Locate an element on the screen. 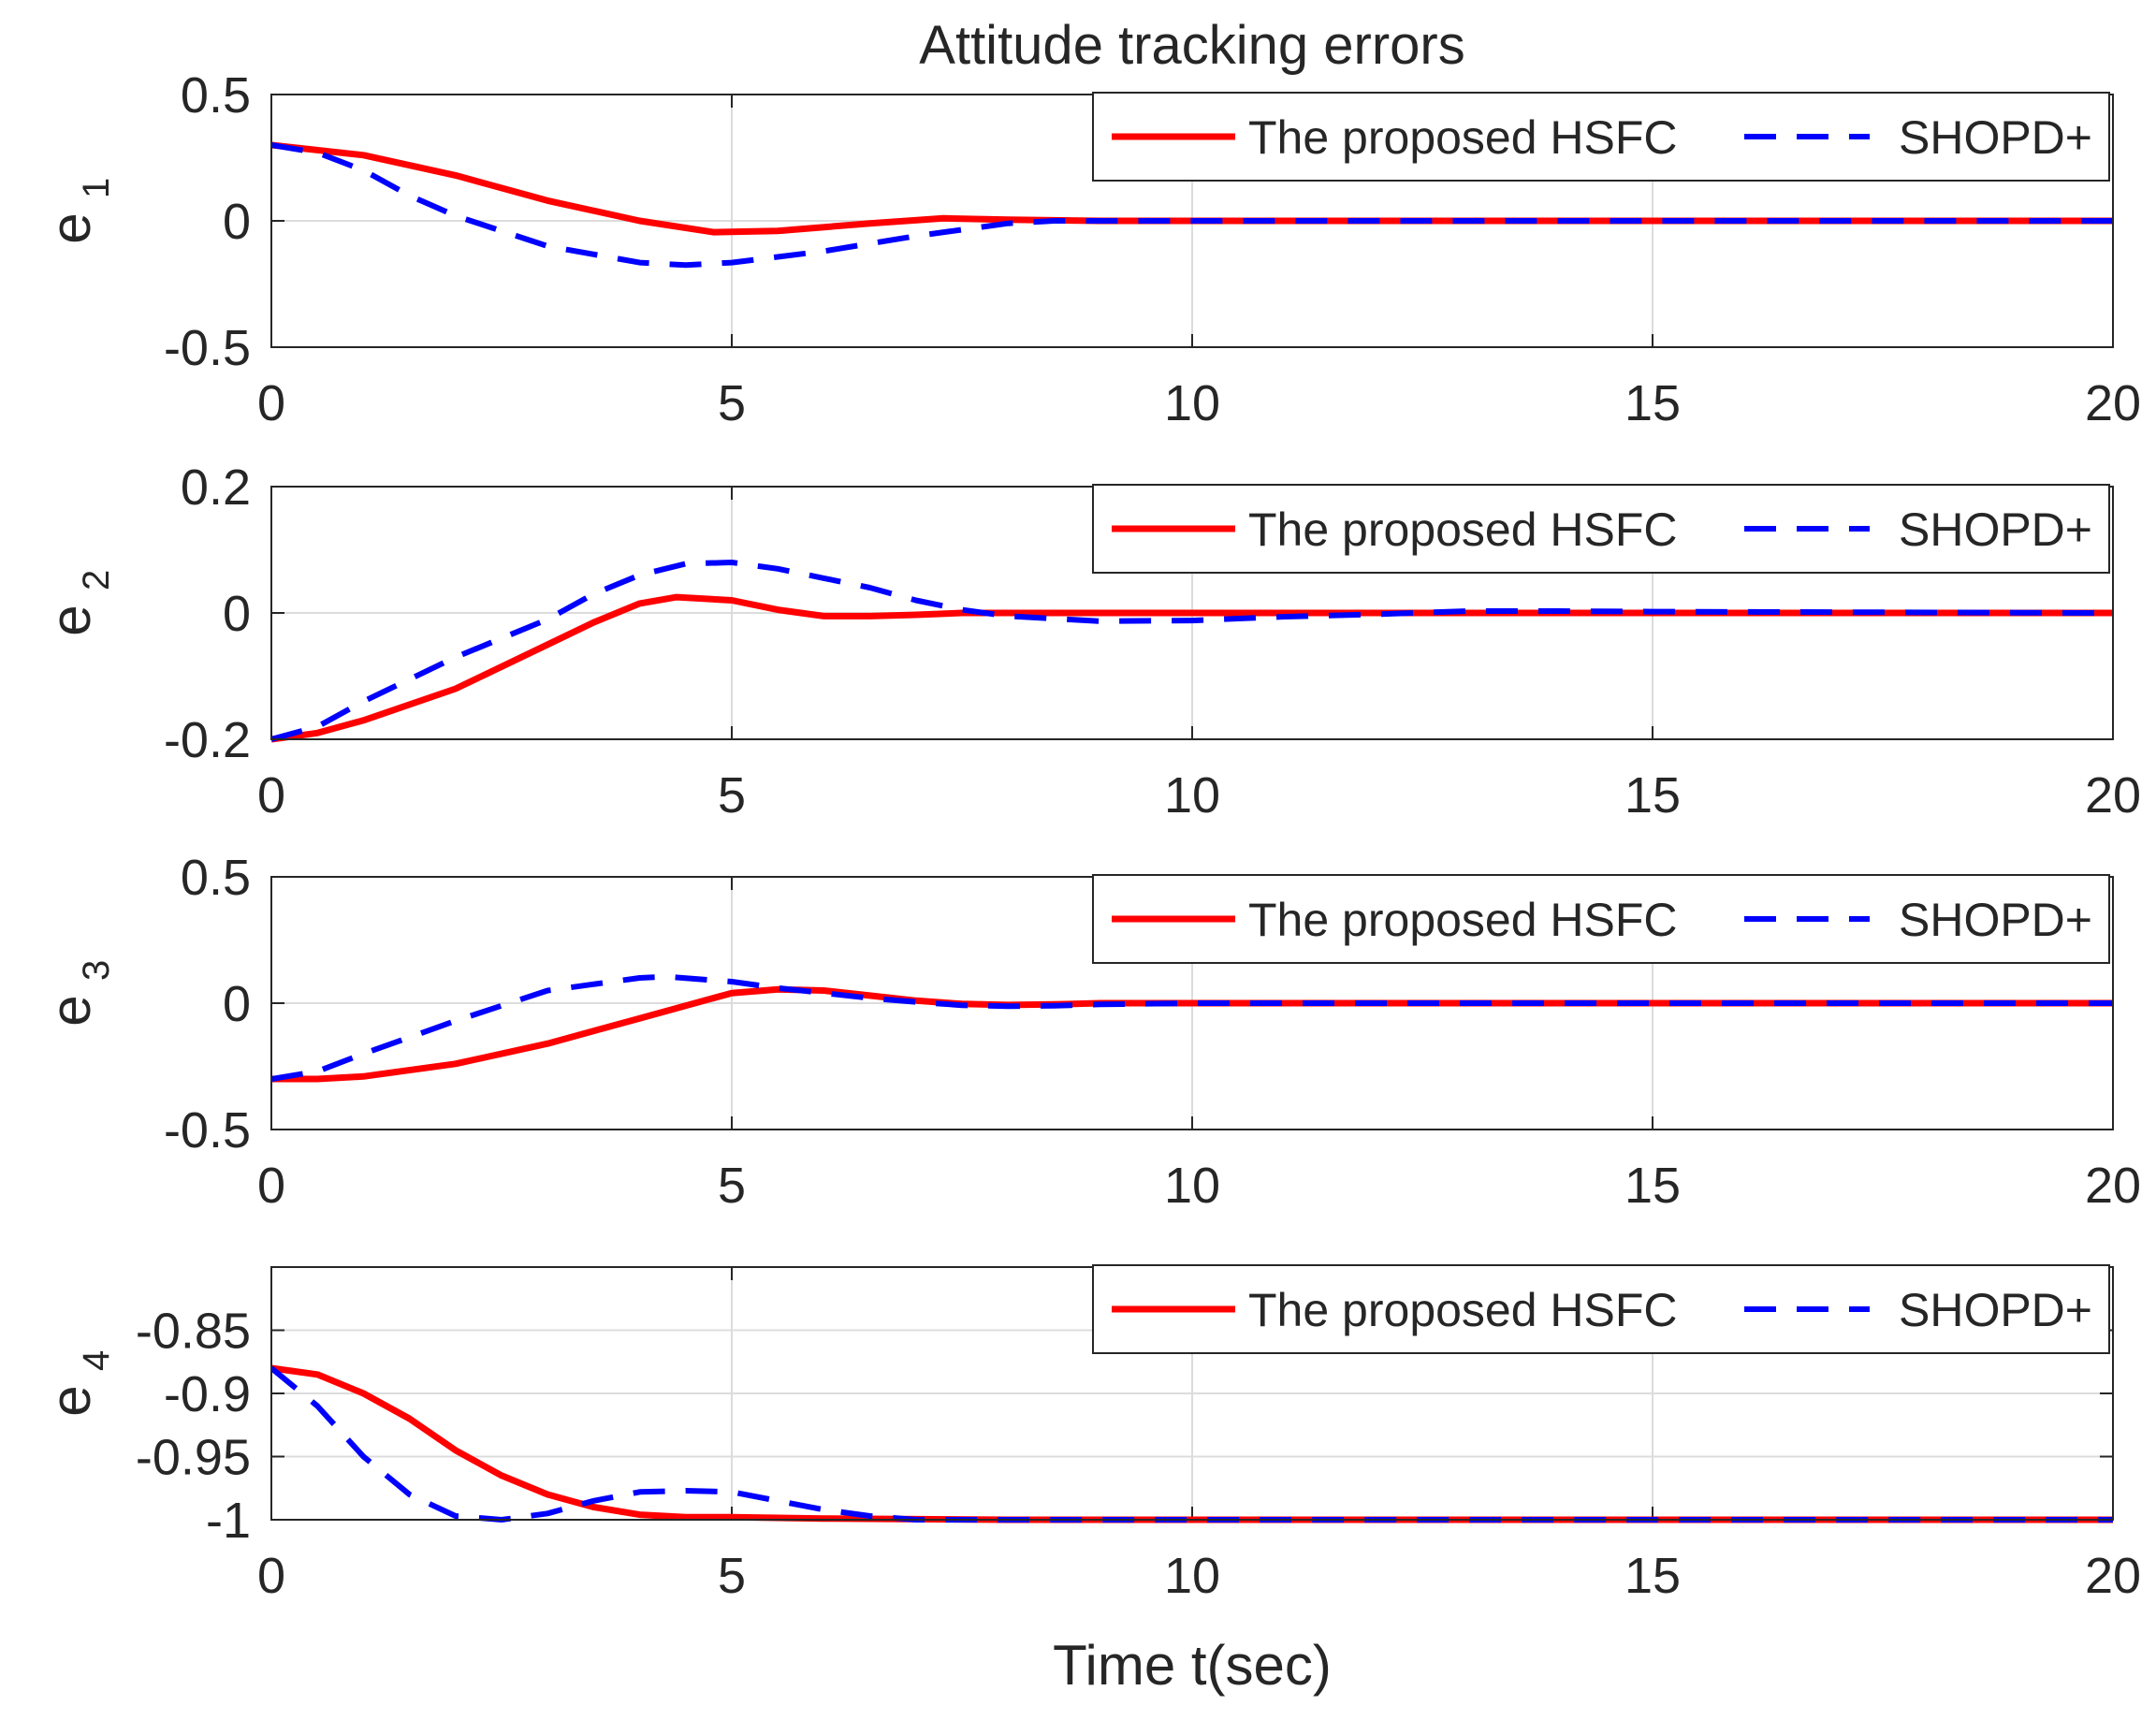 This screenshot has width=2156, height=1720. y-axis-label-sub: 2 is located at coordinates (96, 580).